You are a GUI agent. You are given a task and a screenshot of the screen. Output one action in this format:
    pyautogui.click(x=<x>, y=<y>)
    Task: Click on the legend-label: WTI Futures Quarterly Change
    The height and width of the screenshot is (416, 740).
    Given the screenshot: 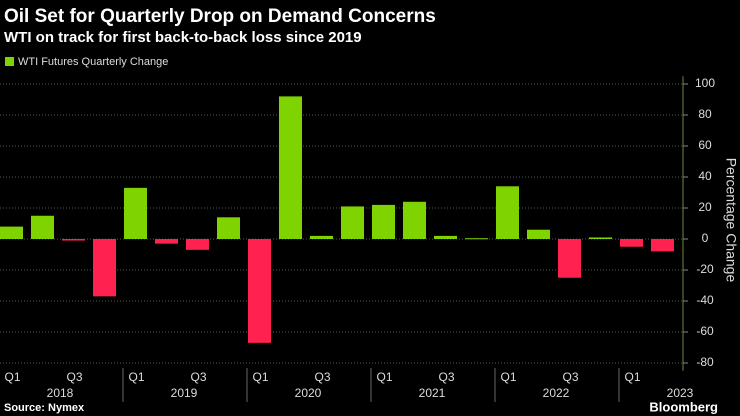 What is the action you would take?
    pyautogui.click(x=93, y=62)
    